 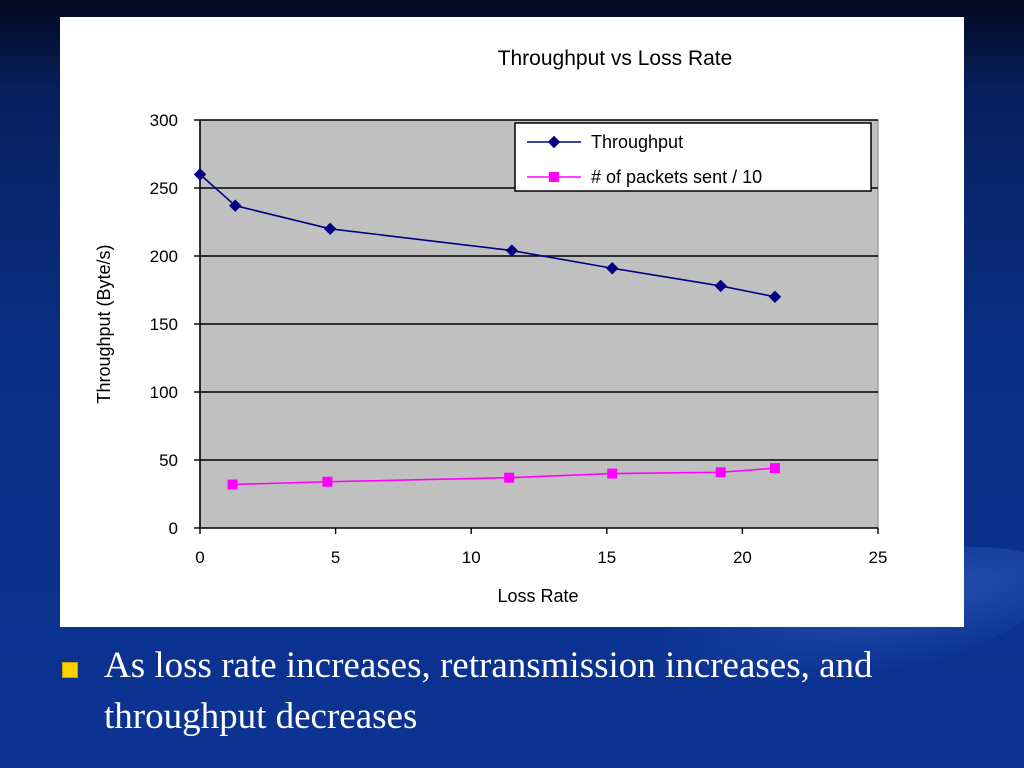 I want to click on x-tick-label: 10, so click(x=471, y=557).